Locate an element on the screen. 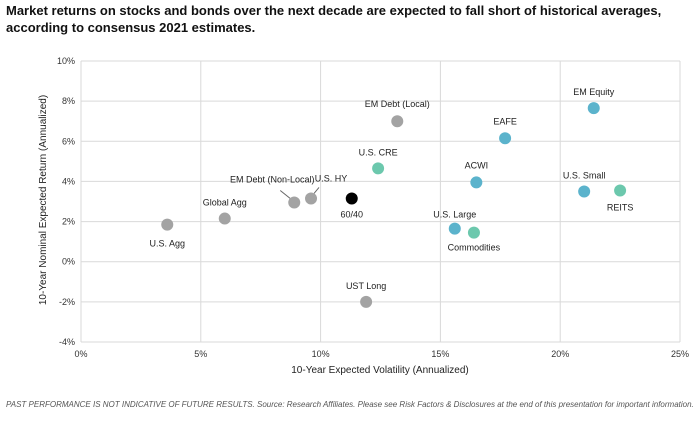 Image resolution: width=700 pixels, height=425 pixels. leader-lines is located at coordinates (299, 193).